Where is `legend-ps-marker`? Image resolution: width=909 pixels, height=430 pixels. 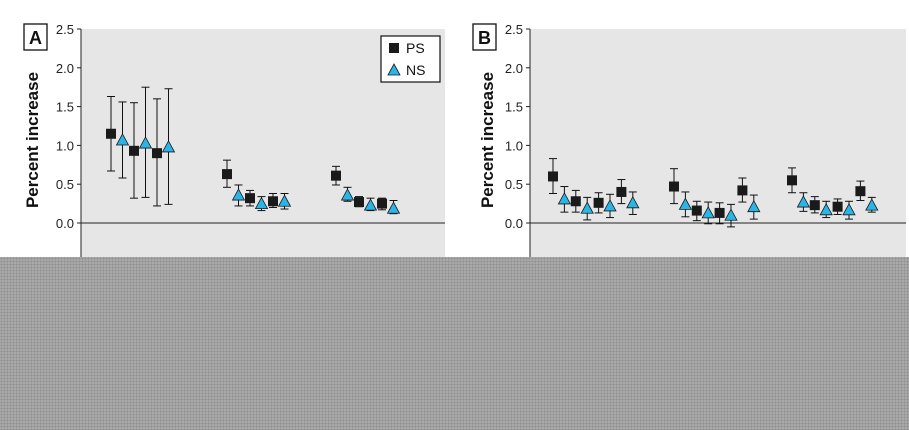
legend-ps-marker is located at coordinates (394, 48).